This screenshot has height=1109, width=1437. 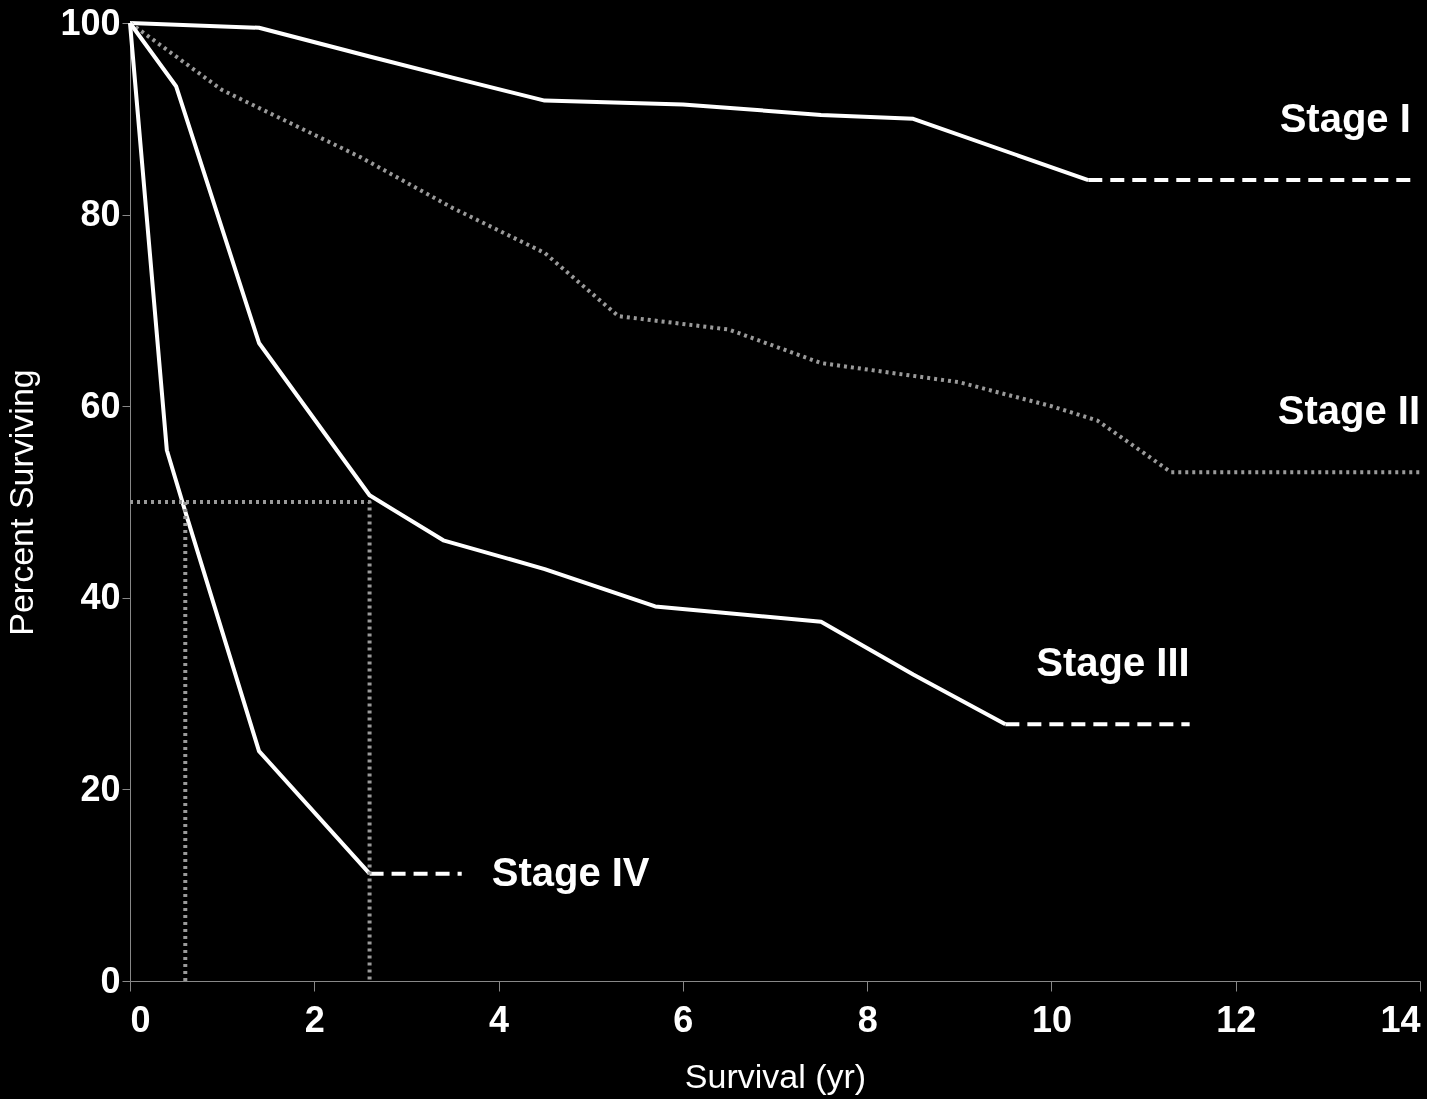 What do you see at coordinates (110, 980) in the screenshot?
I see `y-tick-label: 0` at bounding box center [110, 980].